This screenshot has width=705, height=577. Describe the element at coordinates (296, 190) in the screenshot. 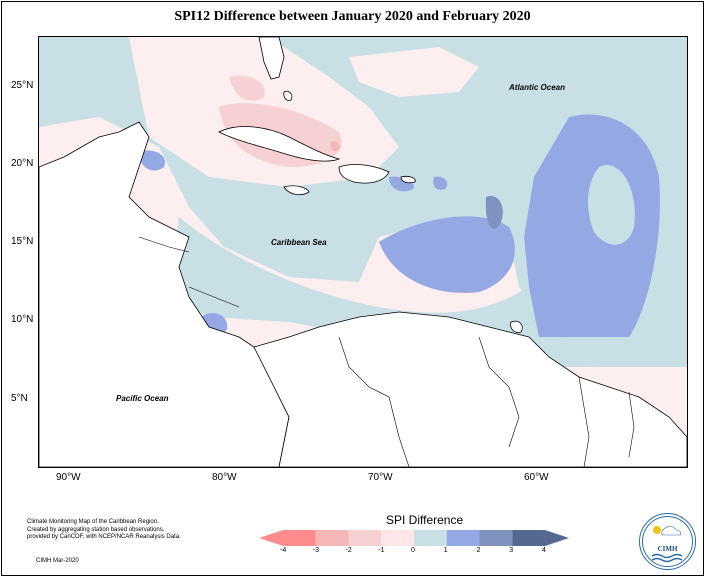

I see `jamaica-land` at that location.